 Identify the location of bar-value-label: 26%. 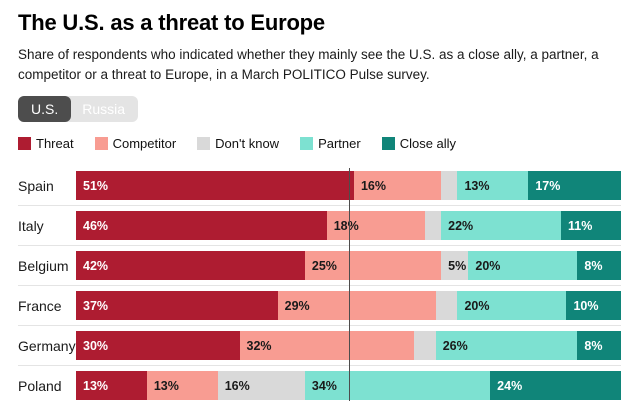
(455, 345).